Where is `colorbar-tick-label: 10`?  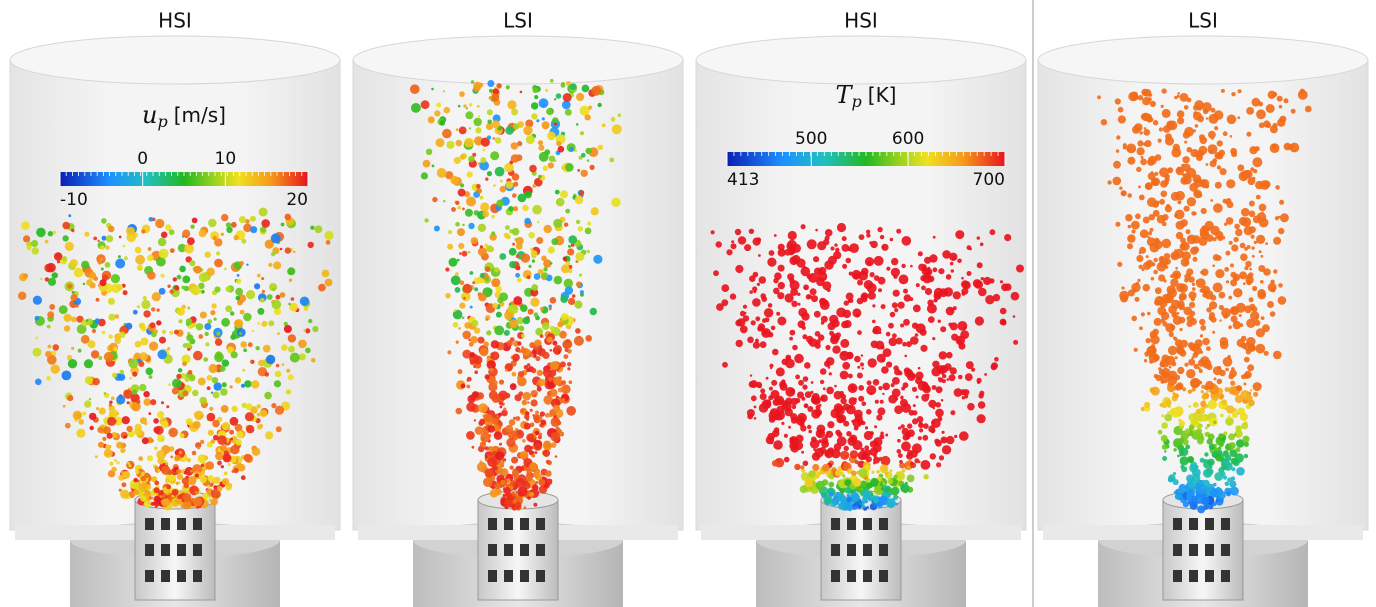 colorbar-tick-label: 10 is located at coordinates (226, 159).